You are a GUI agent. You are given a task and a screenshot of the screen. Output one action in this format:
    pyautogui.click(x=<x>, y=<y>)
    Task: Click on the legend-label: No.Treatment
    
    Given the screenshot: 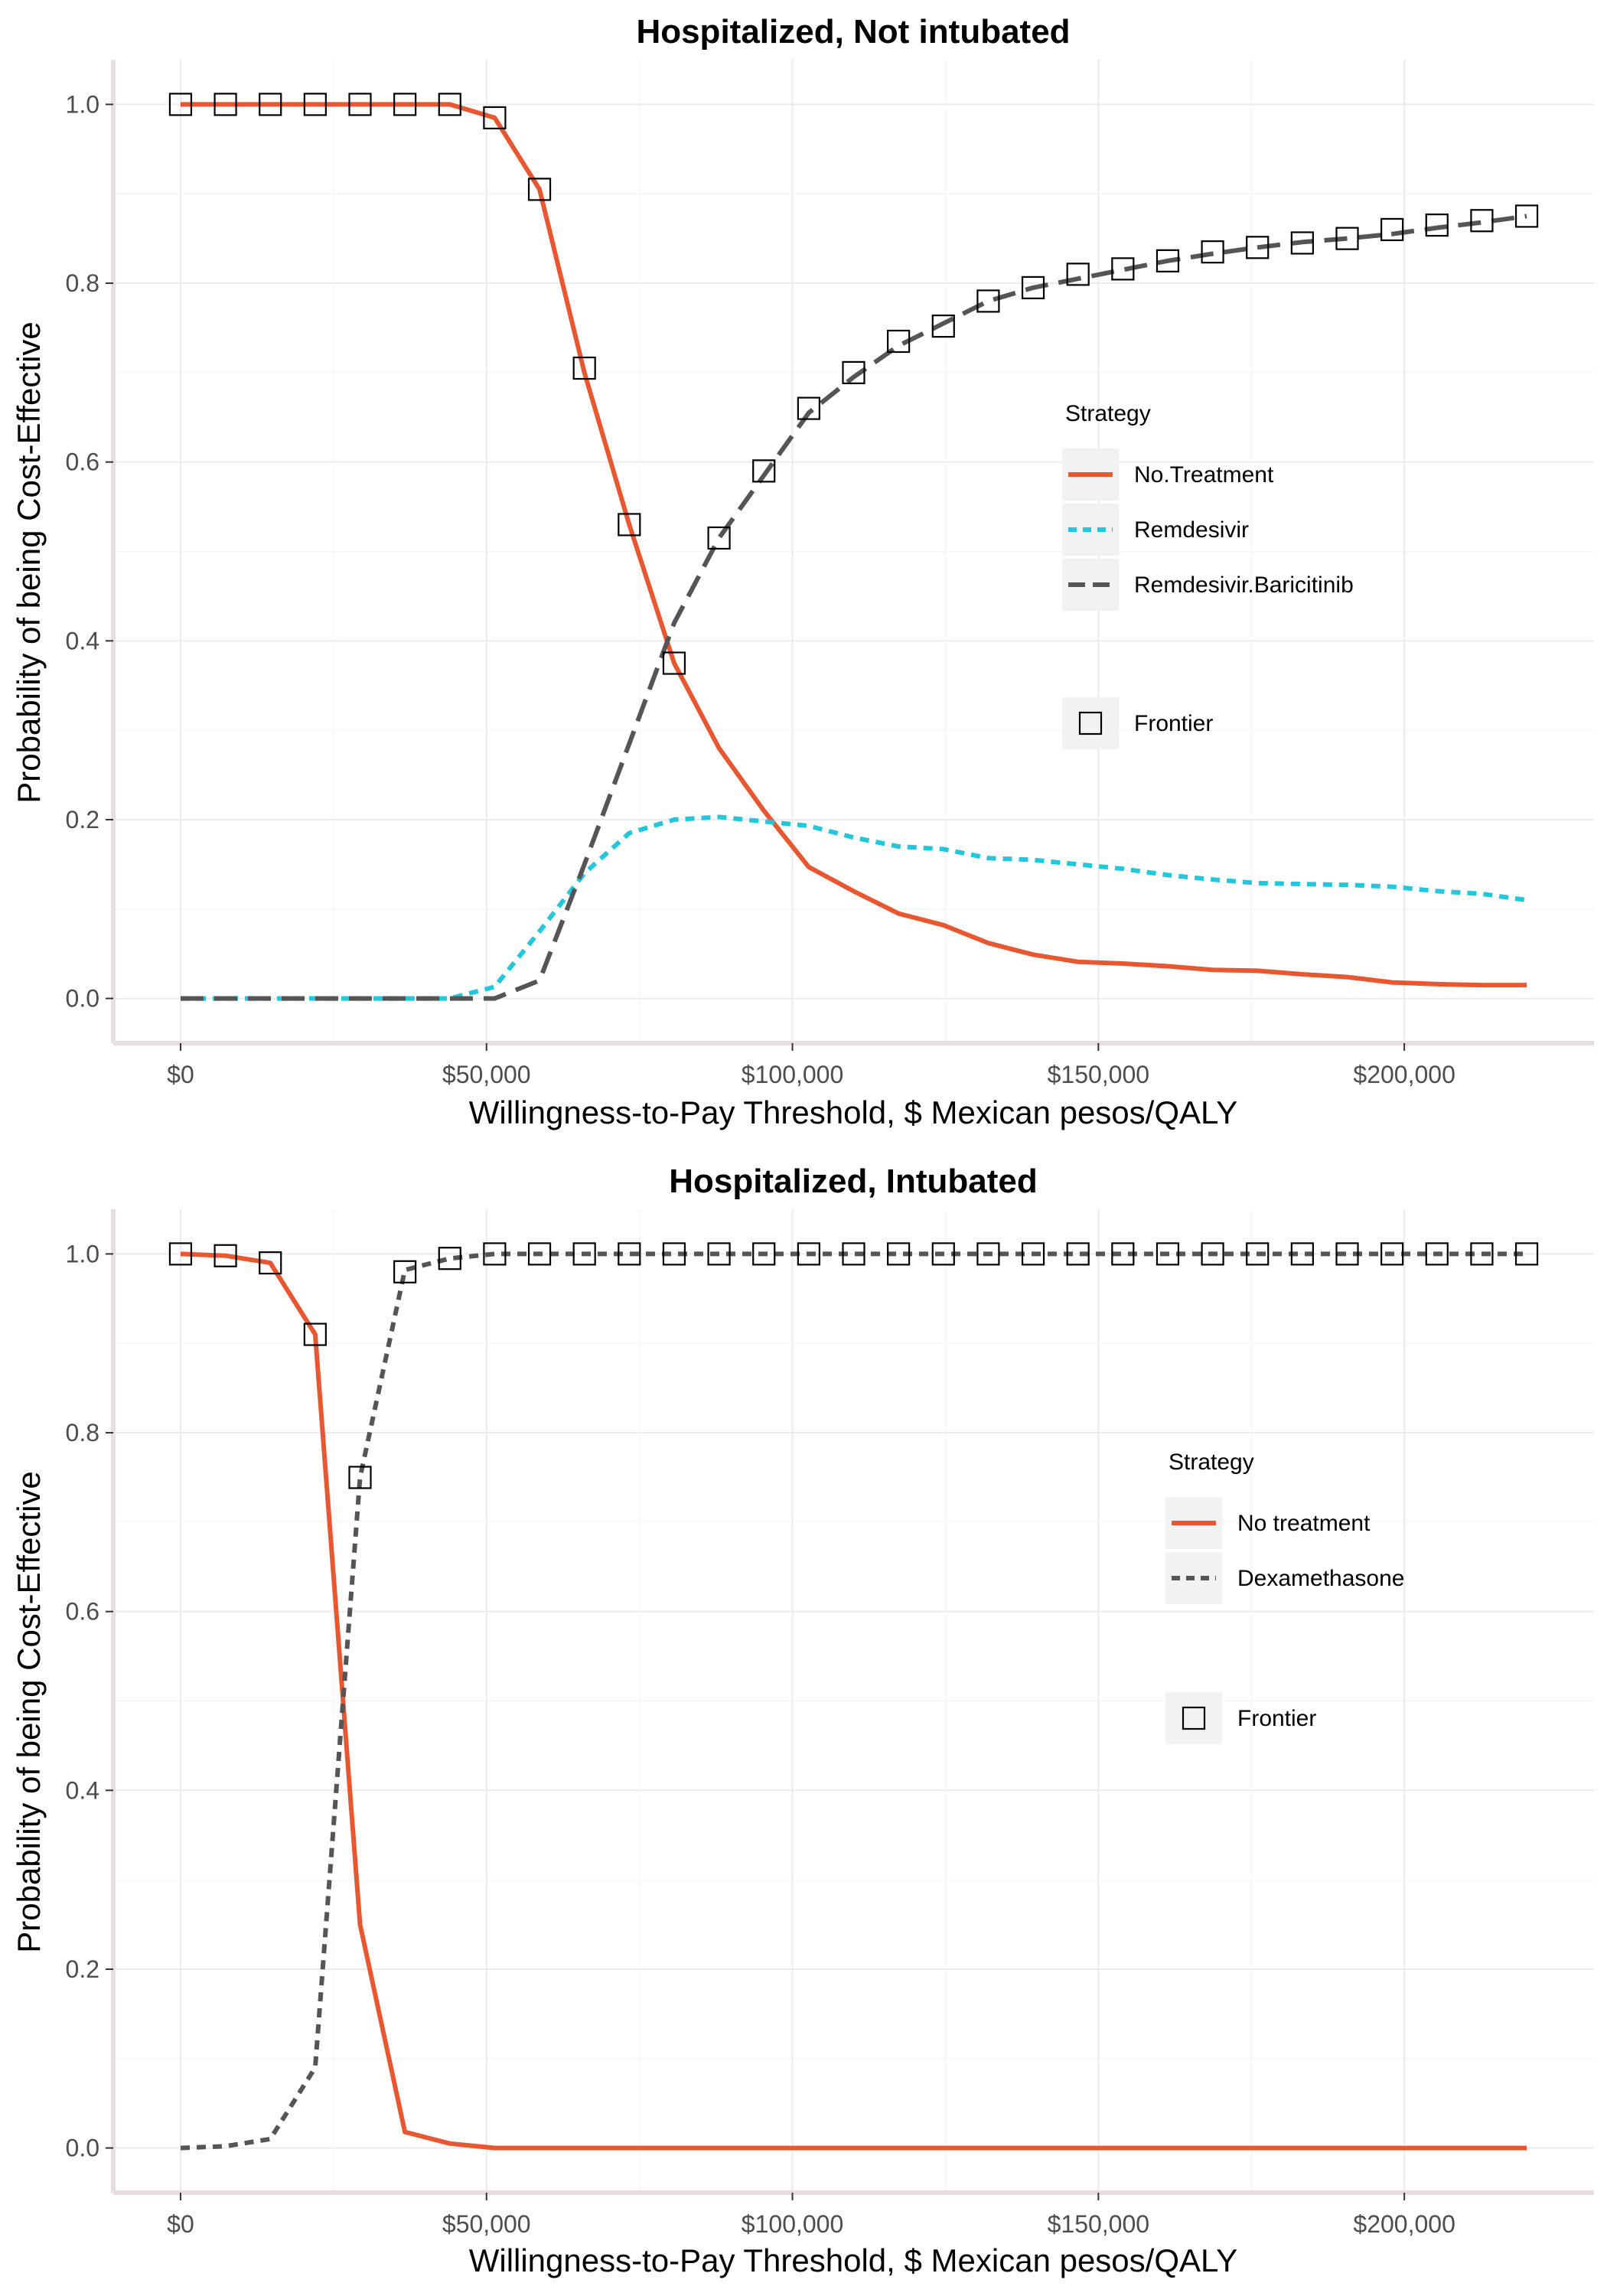 What is the action you would take?
    pyautogui.click(x=1204, y=475)
    